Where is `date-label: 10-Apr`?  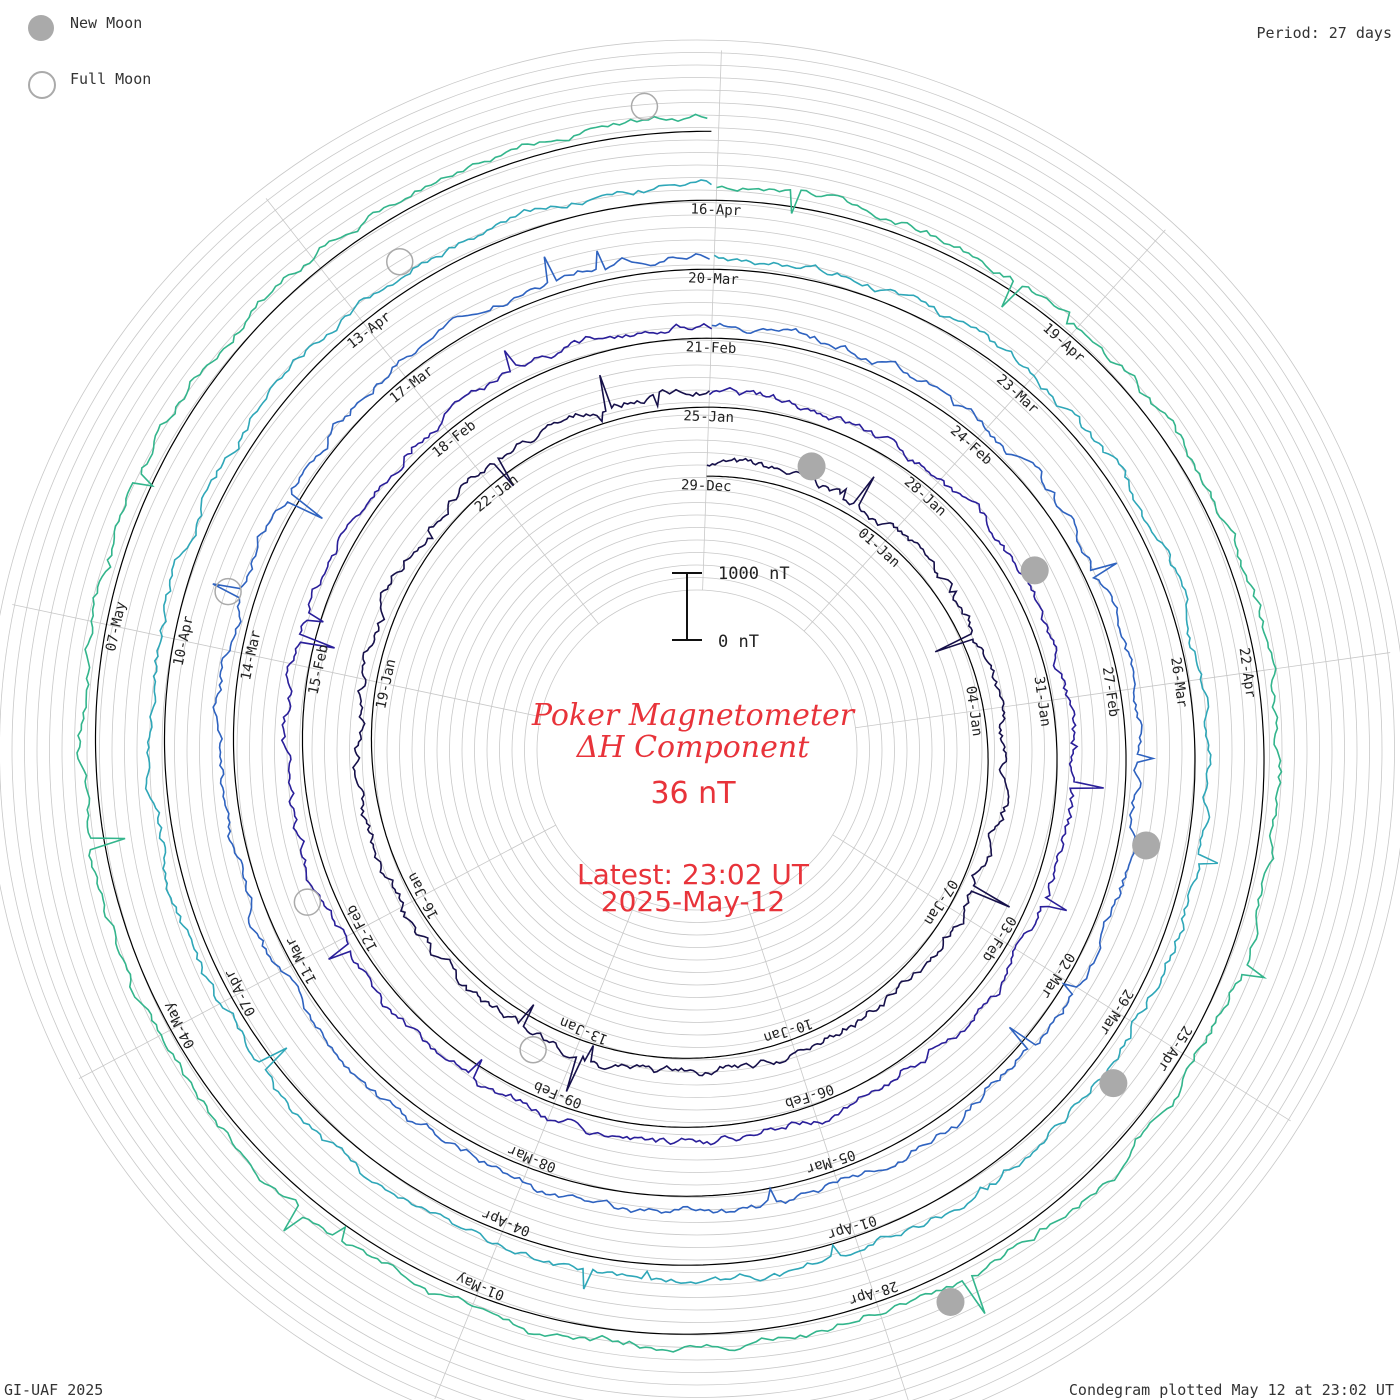
date-label: 10-Apr is located at coordinates (184, 640).